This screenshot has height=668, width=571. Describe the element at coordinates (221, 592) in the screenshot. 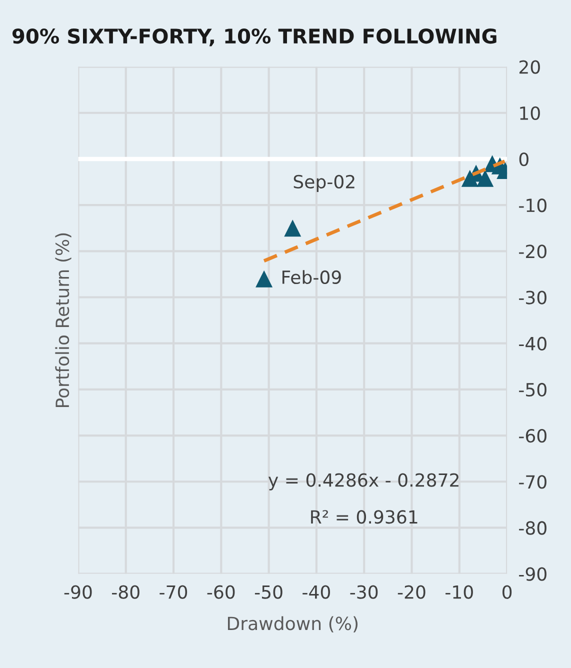

I see `x-tick-label: -60` at that location.